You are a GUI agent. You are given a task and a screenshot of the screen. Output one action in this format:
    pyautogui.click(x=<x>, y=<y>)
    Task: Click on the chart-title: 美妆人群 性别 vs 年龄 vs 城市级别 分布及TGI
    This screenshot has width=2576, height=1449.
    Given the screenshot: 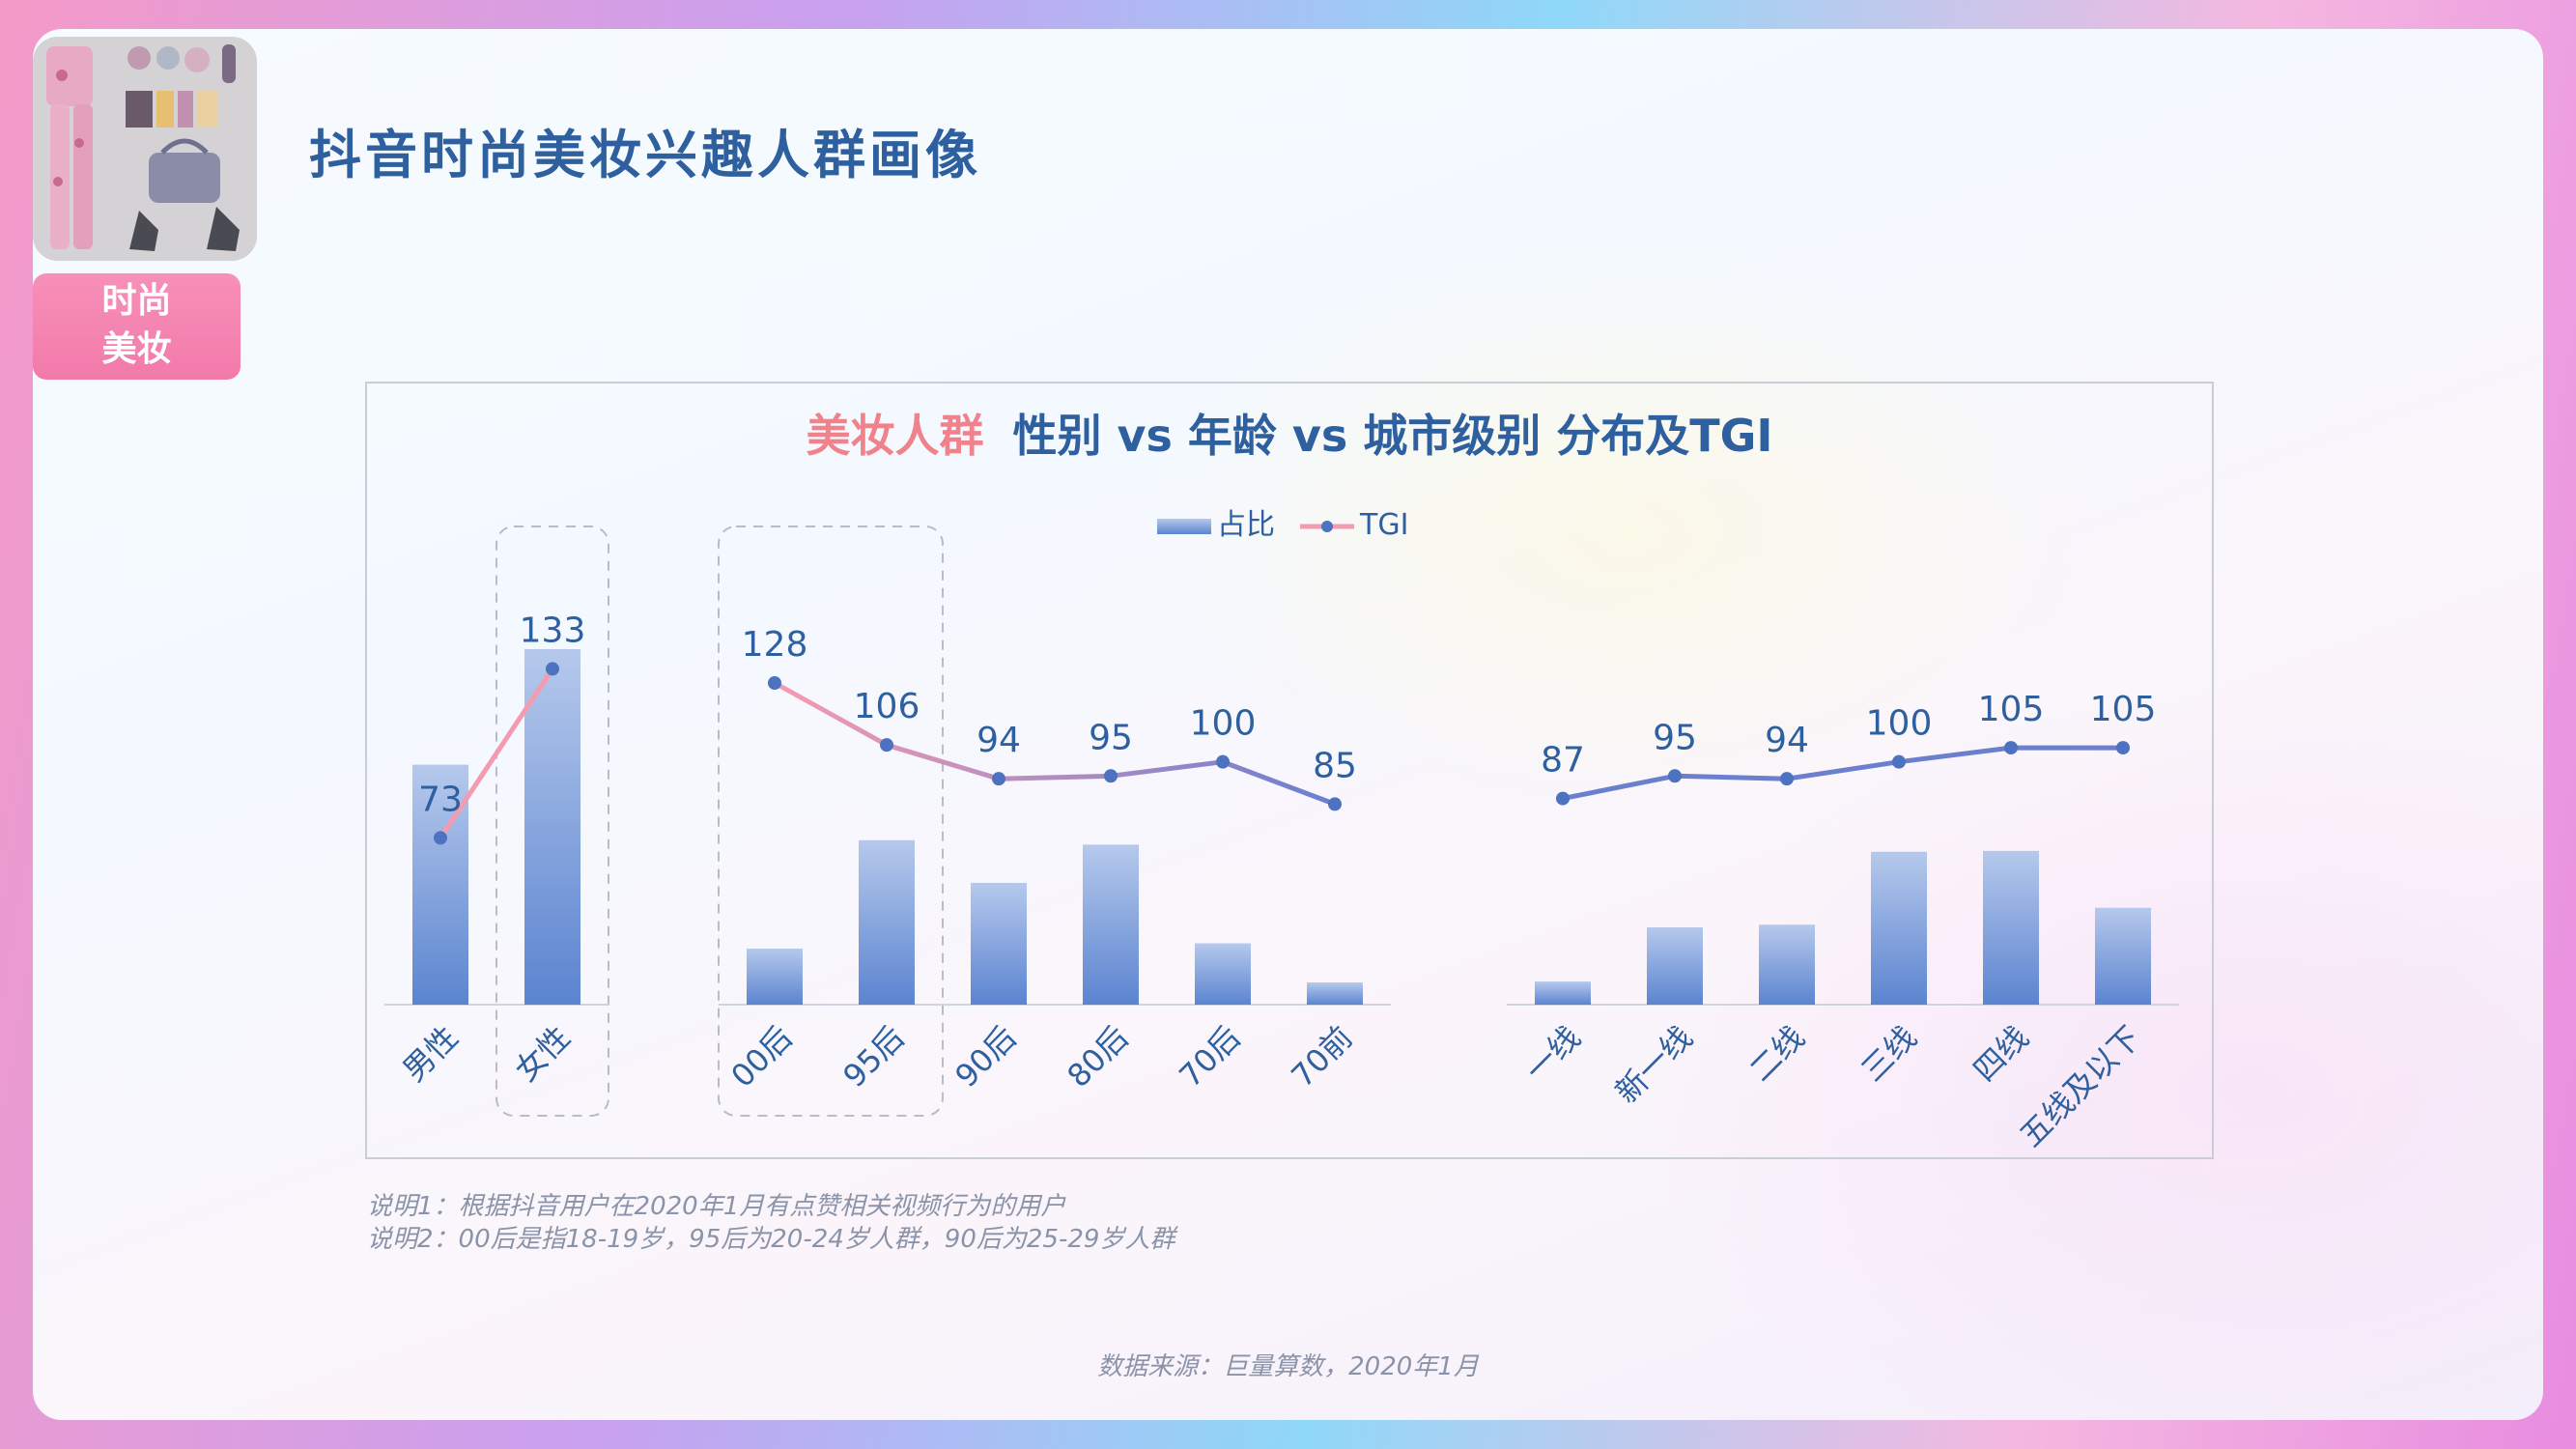 What is the action you would take?
    pyautogui.click(x=1289, y=436)
    